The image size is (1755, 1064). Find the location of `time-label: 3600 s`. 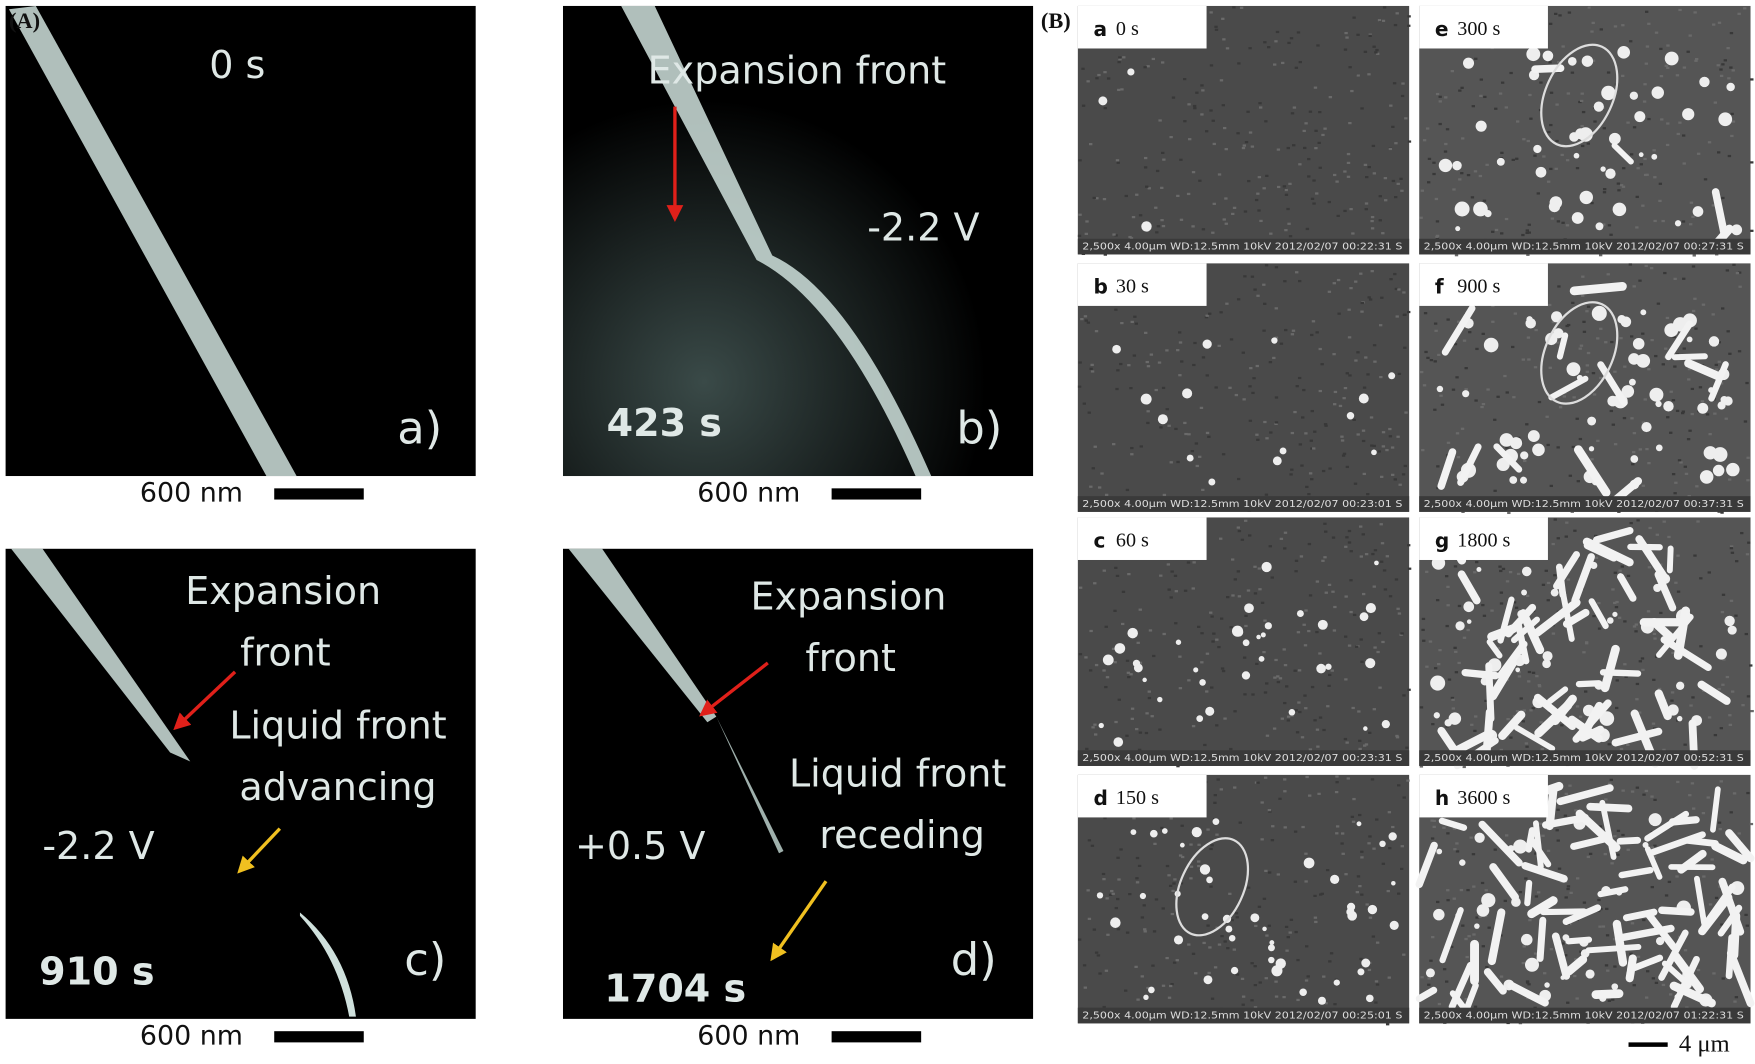

time-label: 3600 s is located at coordinates (1483, 798).